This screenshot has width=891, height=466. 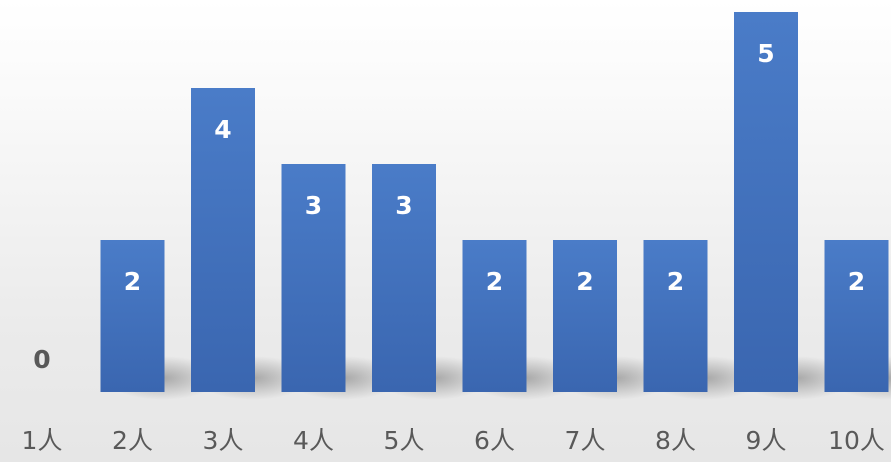 I want to click on category-label: 6人, so click(x=494, y=440).